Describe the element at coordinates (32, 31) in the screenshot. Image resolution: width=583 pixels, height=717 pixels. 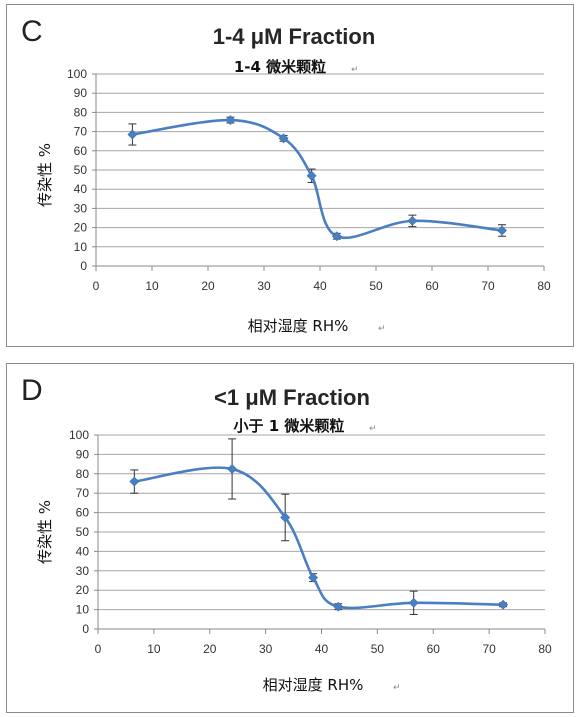
I see `panel-letter: C` at that location.